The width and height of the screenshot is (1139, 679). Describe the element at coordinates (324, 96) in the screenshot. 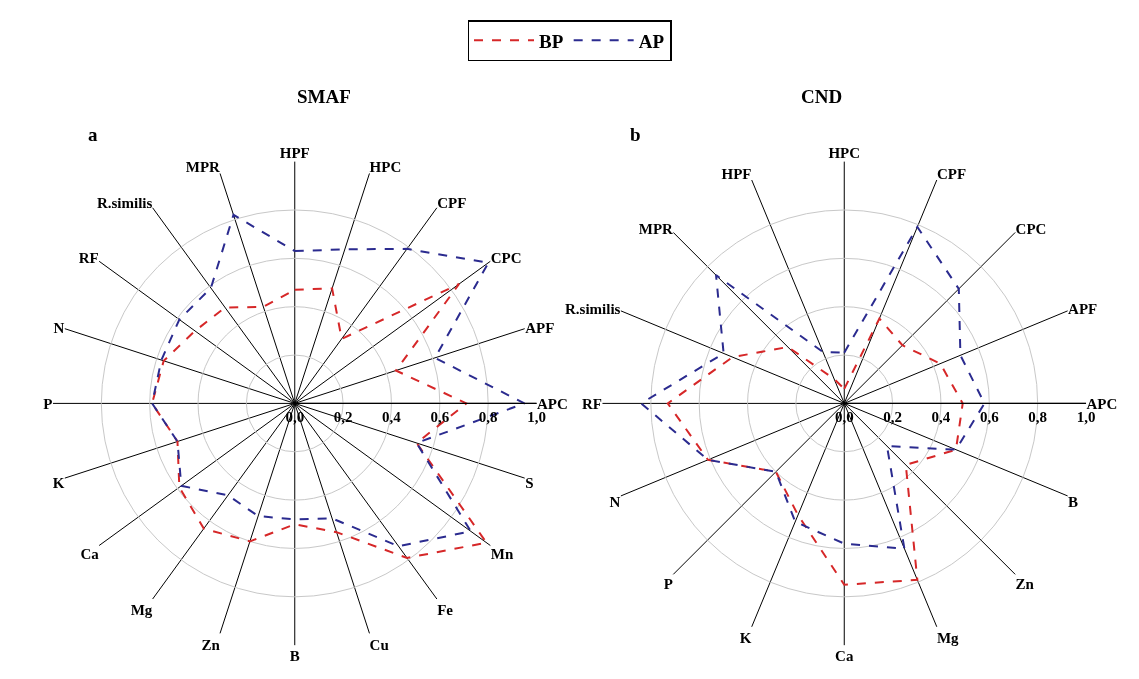

I see `text: SMAF` at that location.